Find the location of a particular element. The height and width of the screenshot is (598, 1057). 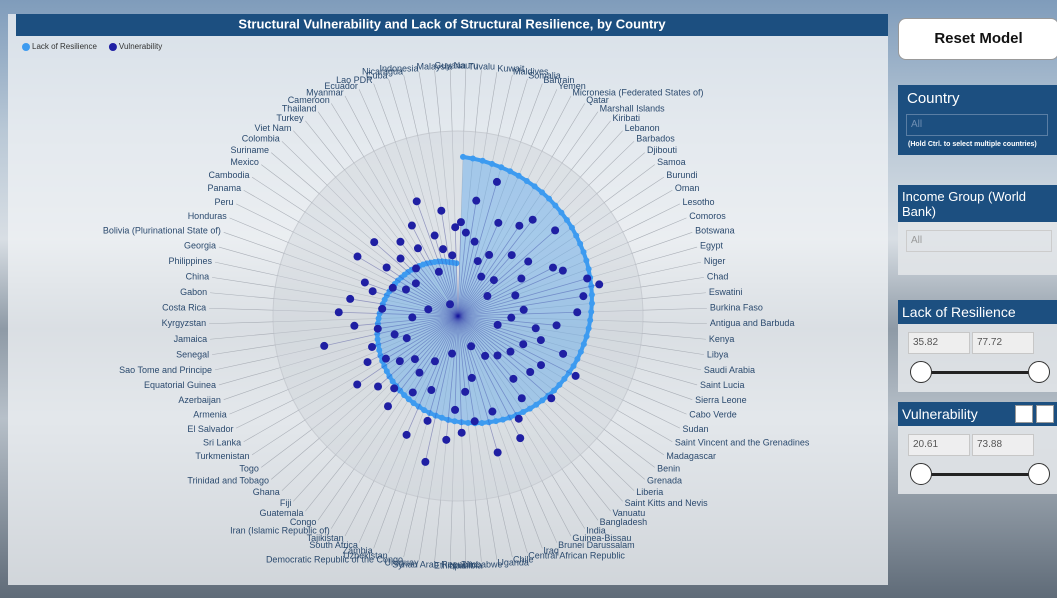

resilience-slicer: Lack of Resilience 35.82 77.72 is located at coordinates (977, 346).